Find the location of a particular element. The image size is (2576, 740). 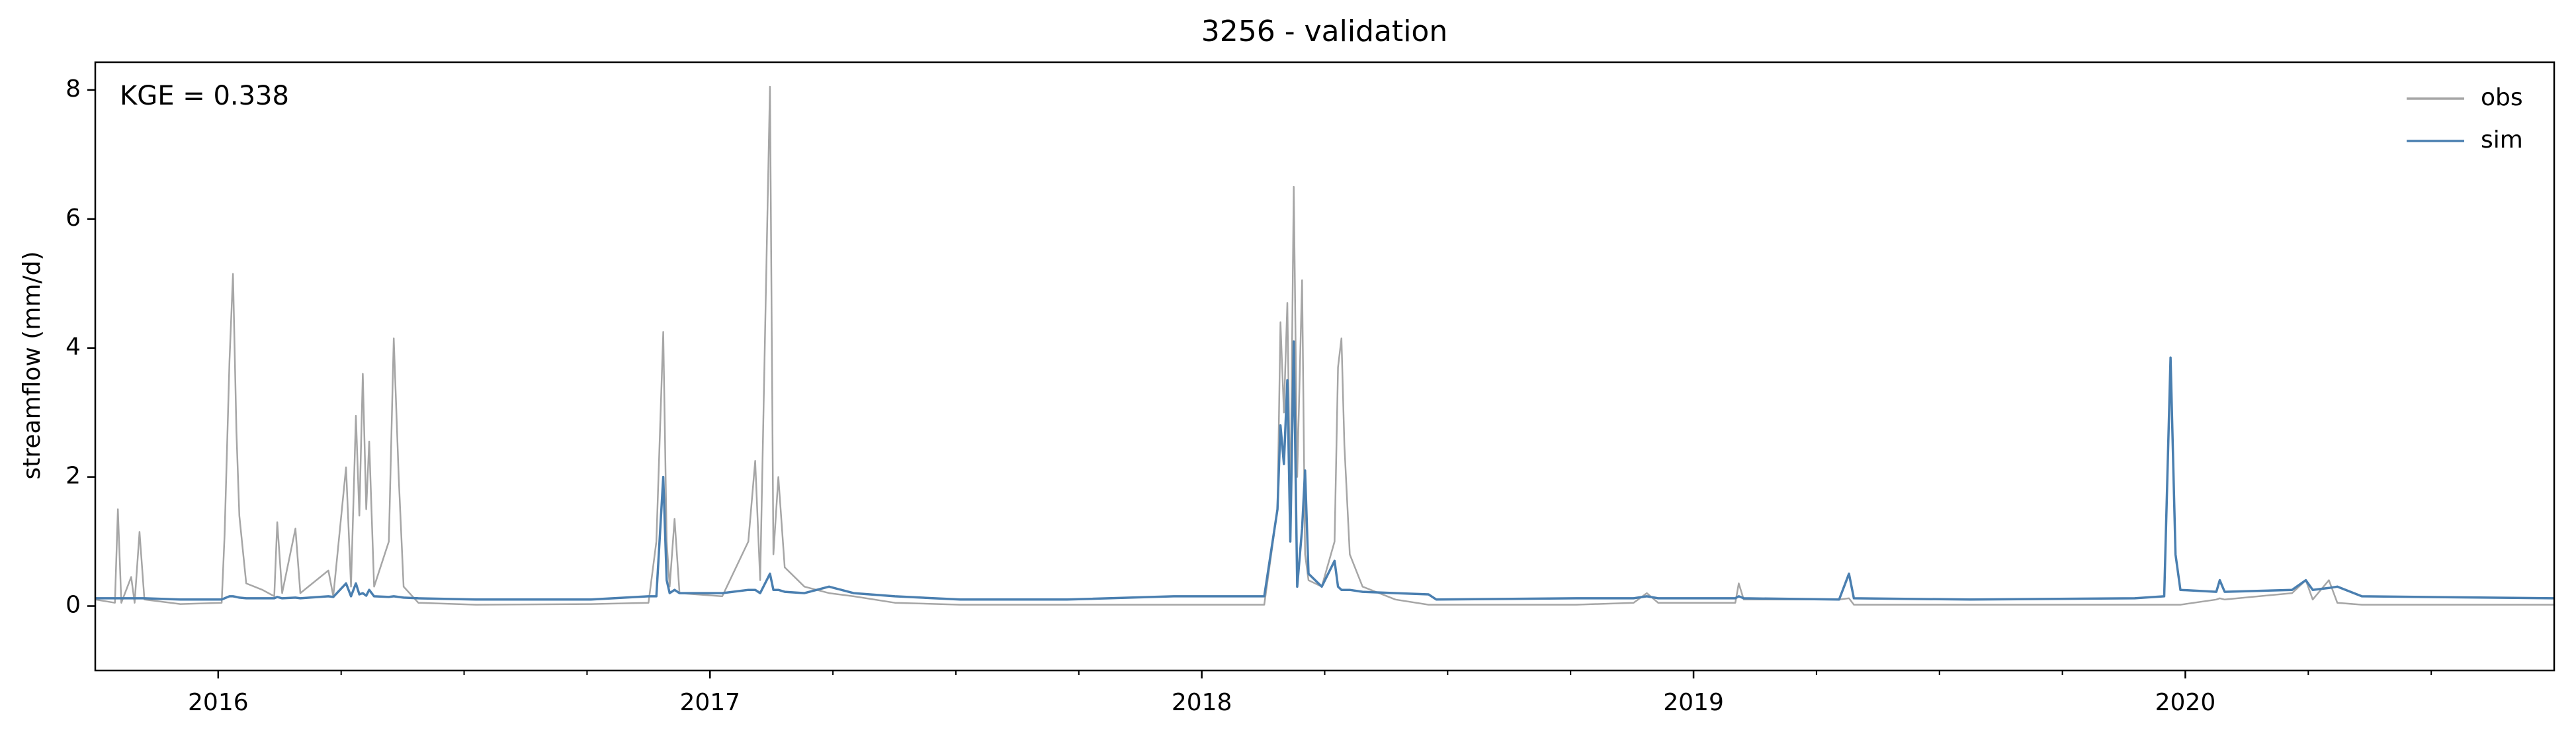

legend-label: obs is located at coordinates (2502, 97).